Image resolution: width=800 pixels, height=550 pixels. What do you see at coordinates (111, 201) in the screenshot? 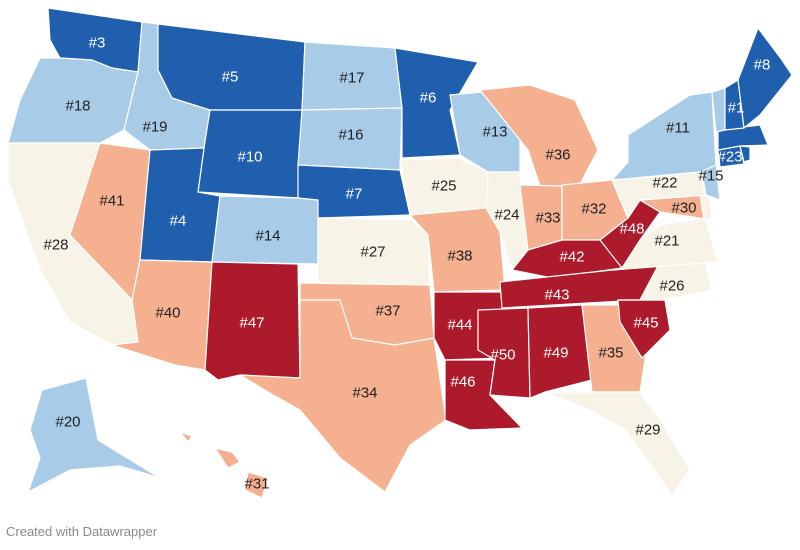
I see `rank-label-nv: #41` at bounding box center [111, 201].